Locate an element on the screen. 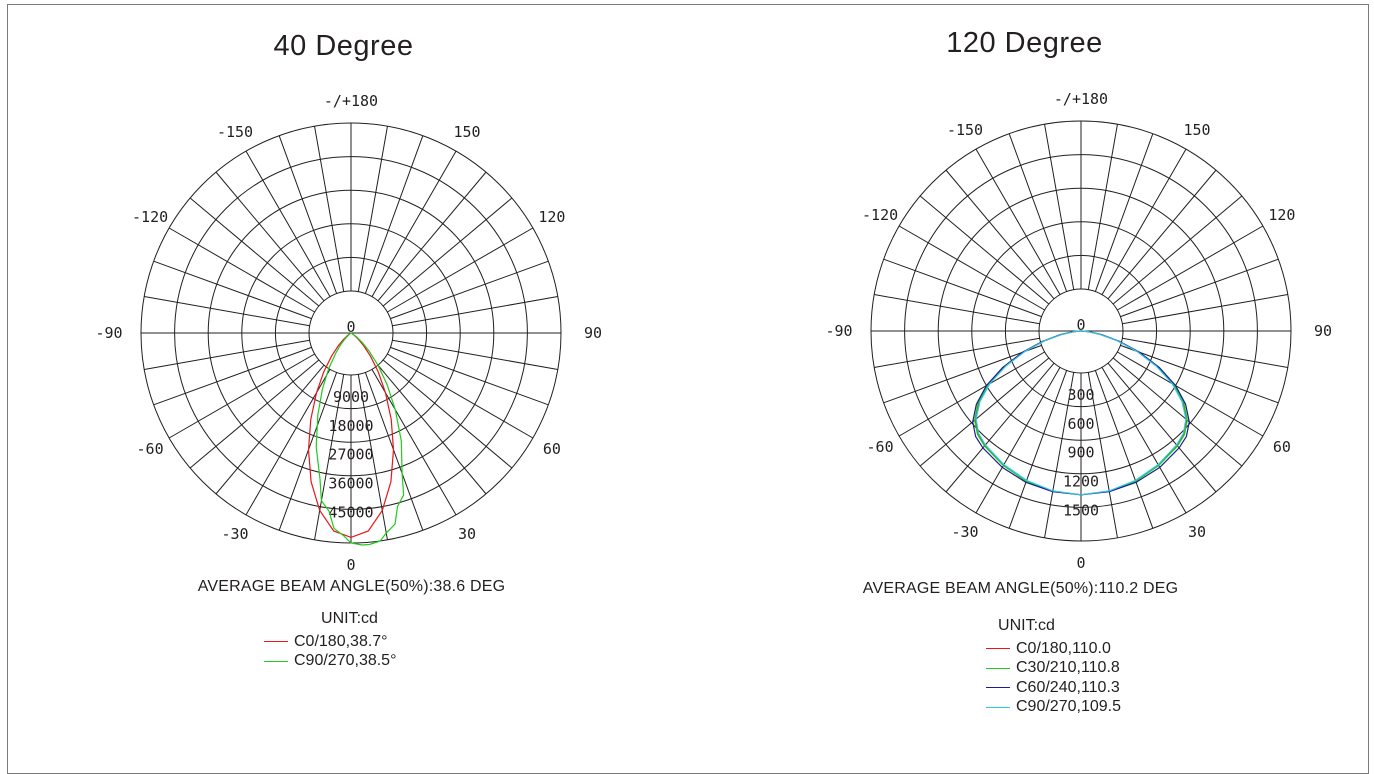 The height and width of the screenshot is (774, 1374). angle-tick-label: 90 is located at coordinates (1323, 331).